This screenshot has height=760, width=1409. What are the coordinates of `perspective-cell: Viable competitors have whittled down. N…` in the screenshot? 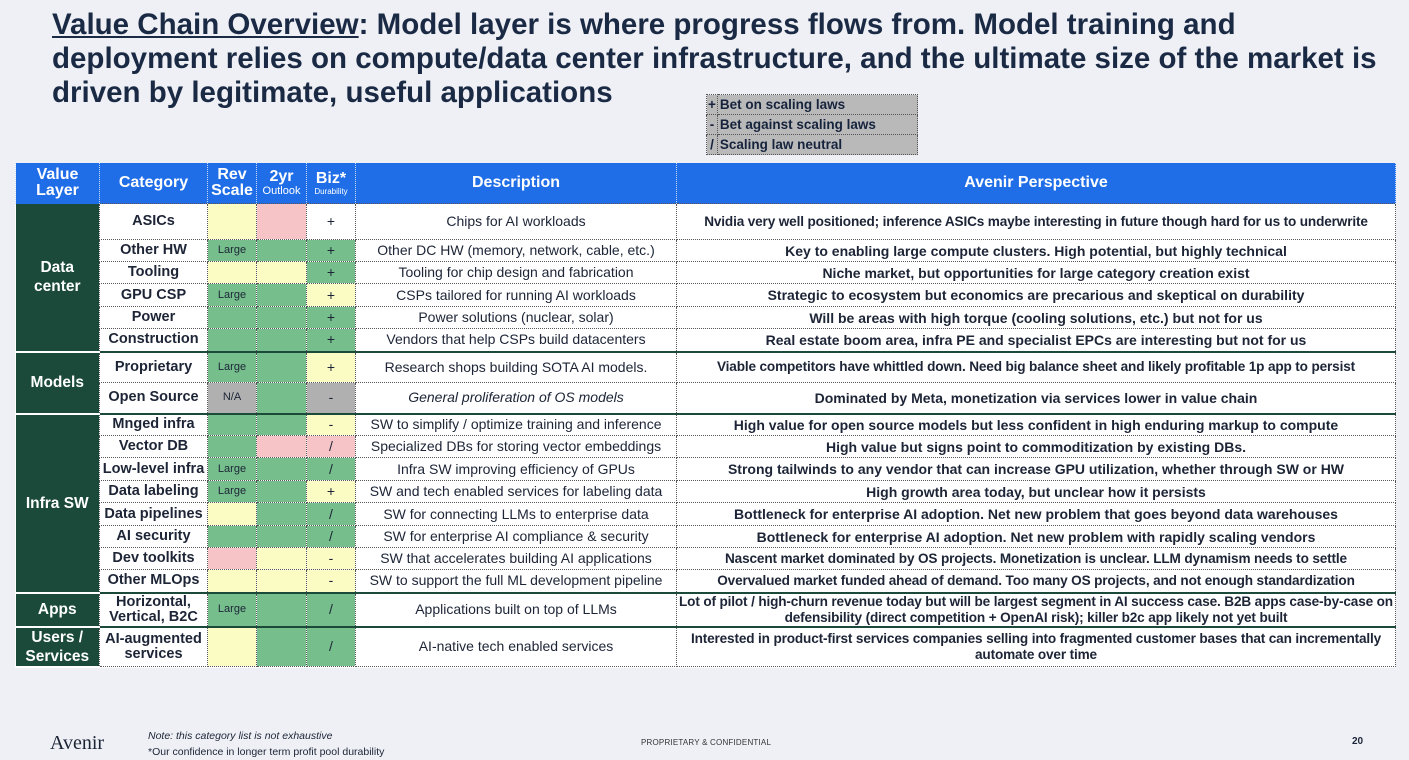 It's located at (1036, 366).